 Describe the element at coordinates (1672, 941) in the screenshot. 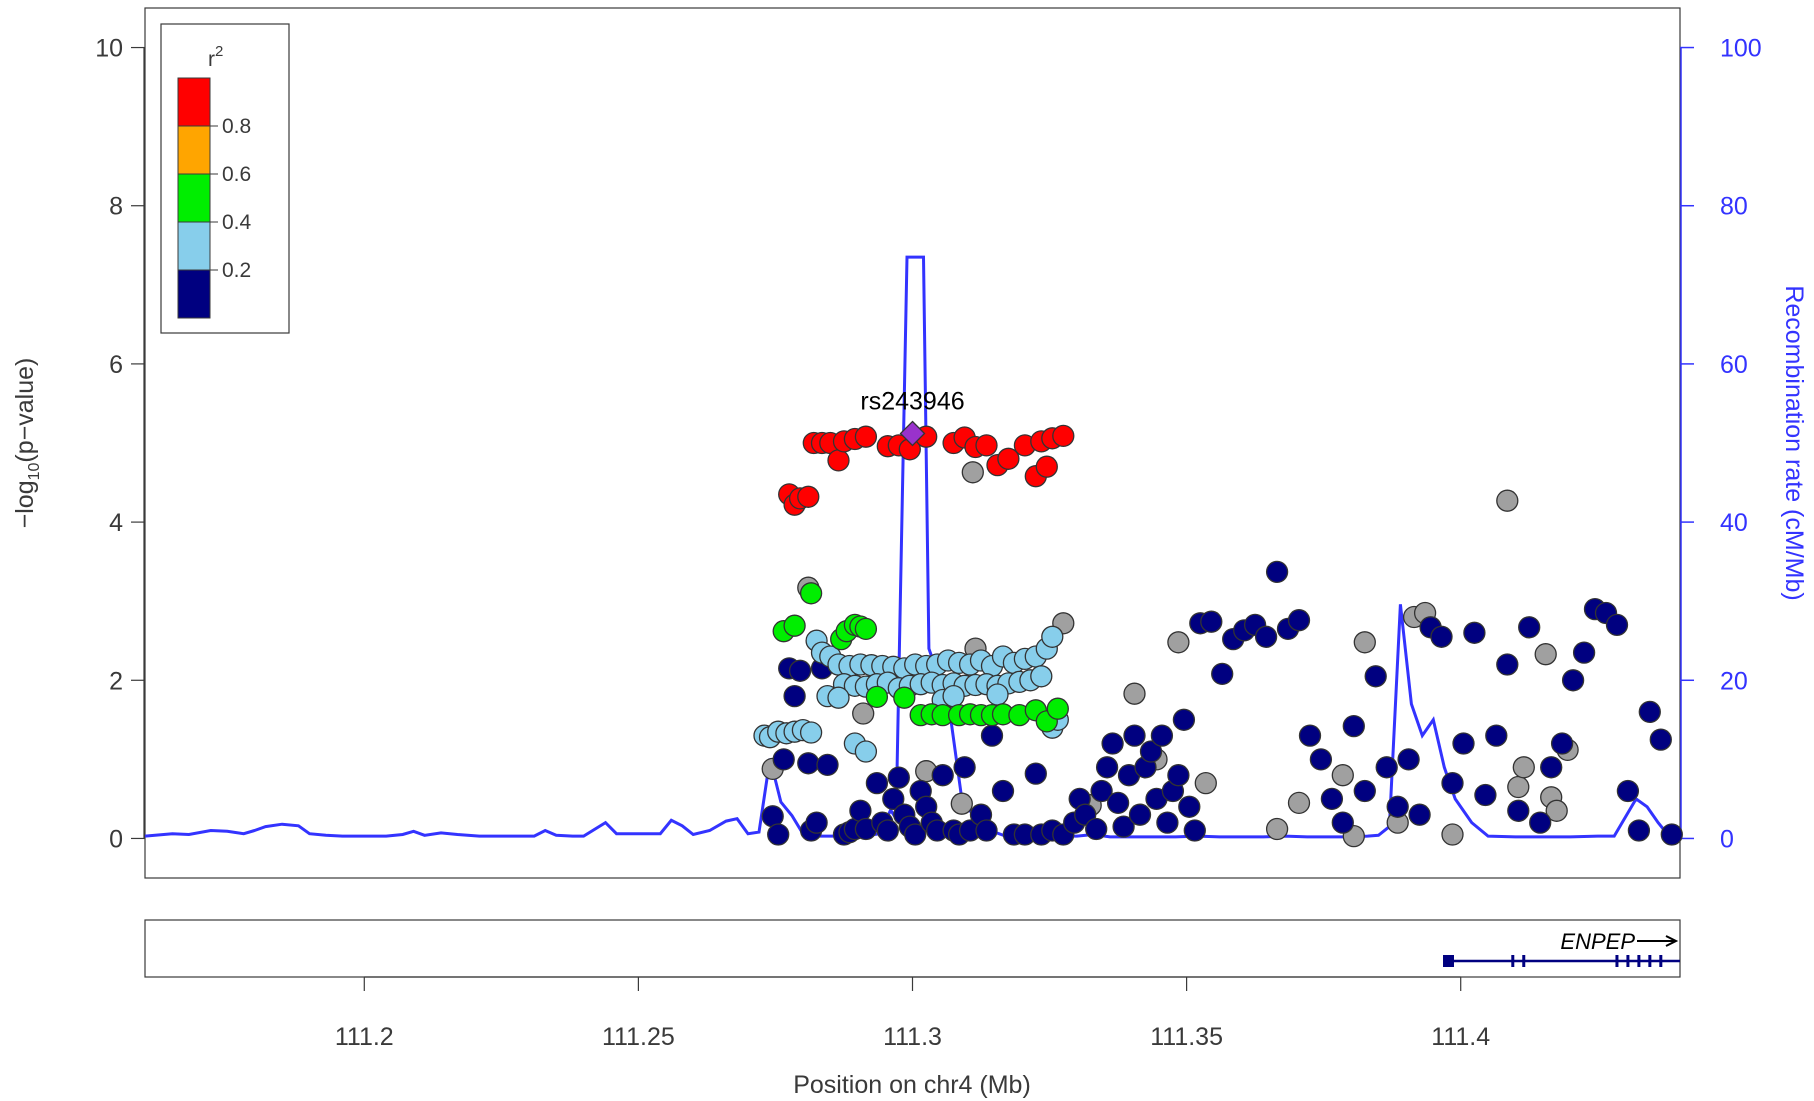

I see `gene-direction-arrowhead` at that location.